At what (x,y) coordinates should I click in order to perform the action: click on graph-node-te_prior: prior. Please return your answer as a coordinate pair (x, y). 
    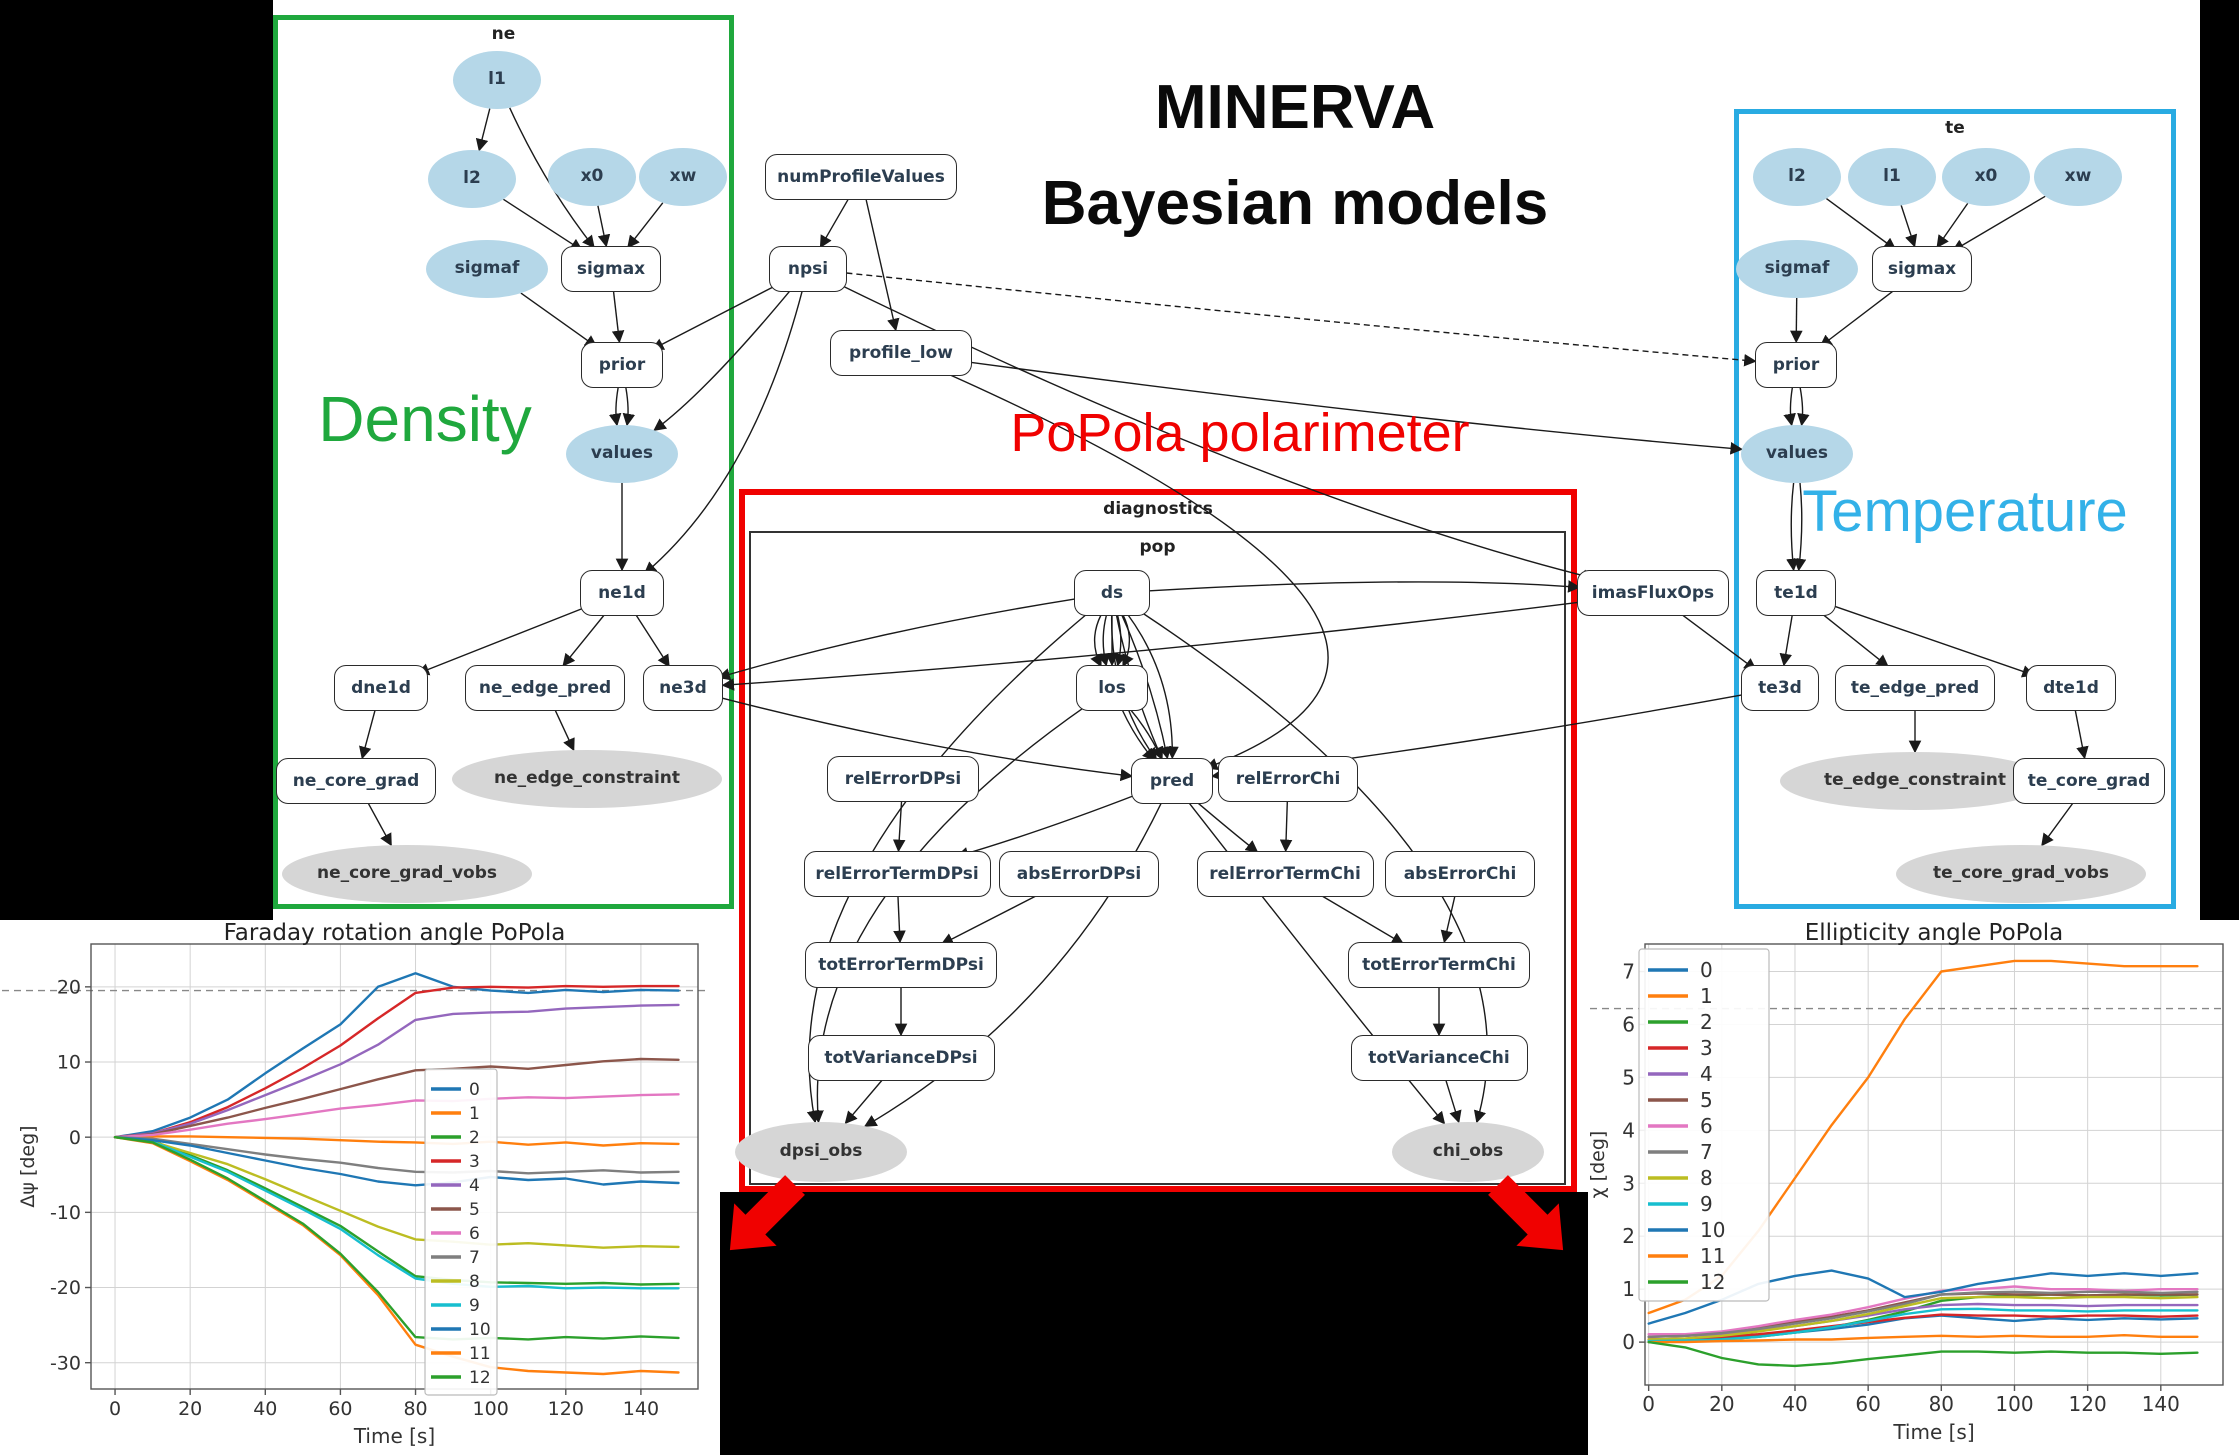
    Looking at the image, I should click on (1796, 365).